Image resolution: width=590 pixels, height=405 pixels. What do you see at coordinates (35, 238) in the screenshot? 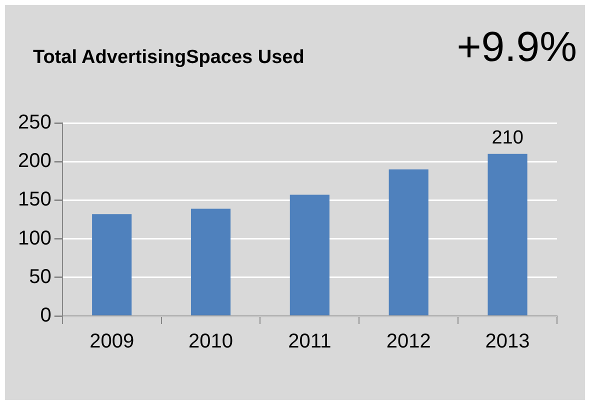
I see `y-tick-label: 100` at bounding box center [35, 238].